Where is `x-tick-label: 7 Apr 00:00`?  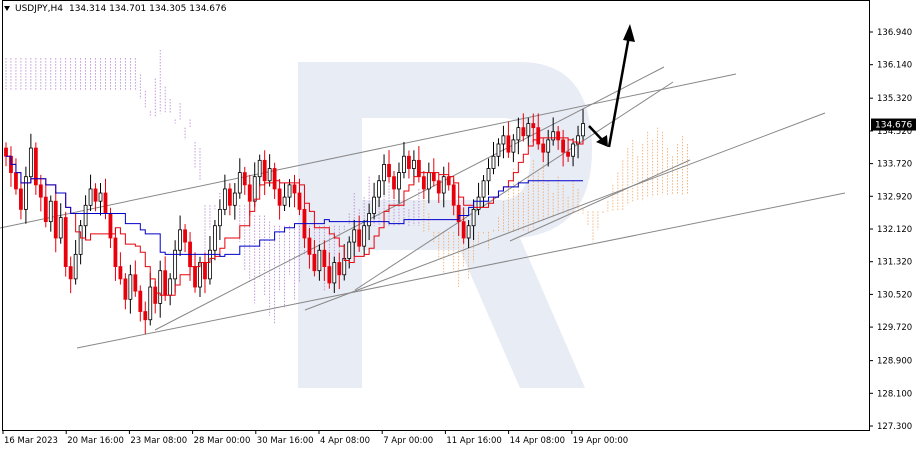
x-tick-label: 7 Apr 00:00 is located at coordinates (408, 441).